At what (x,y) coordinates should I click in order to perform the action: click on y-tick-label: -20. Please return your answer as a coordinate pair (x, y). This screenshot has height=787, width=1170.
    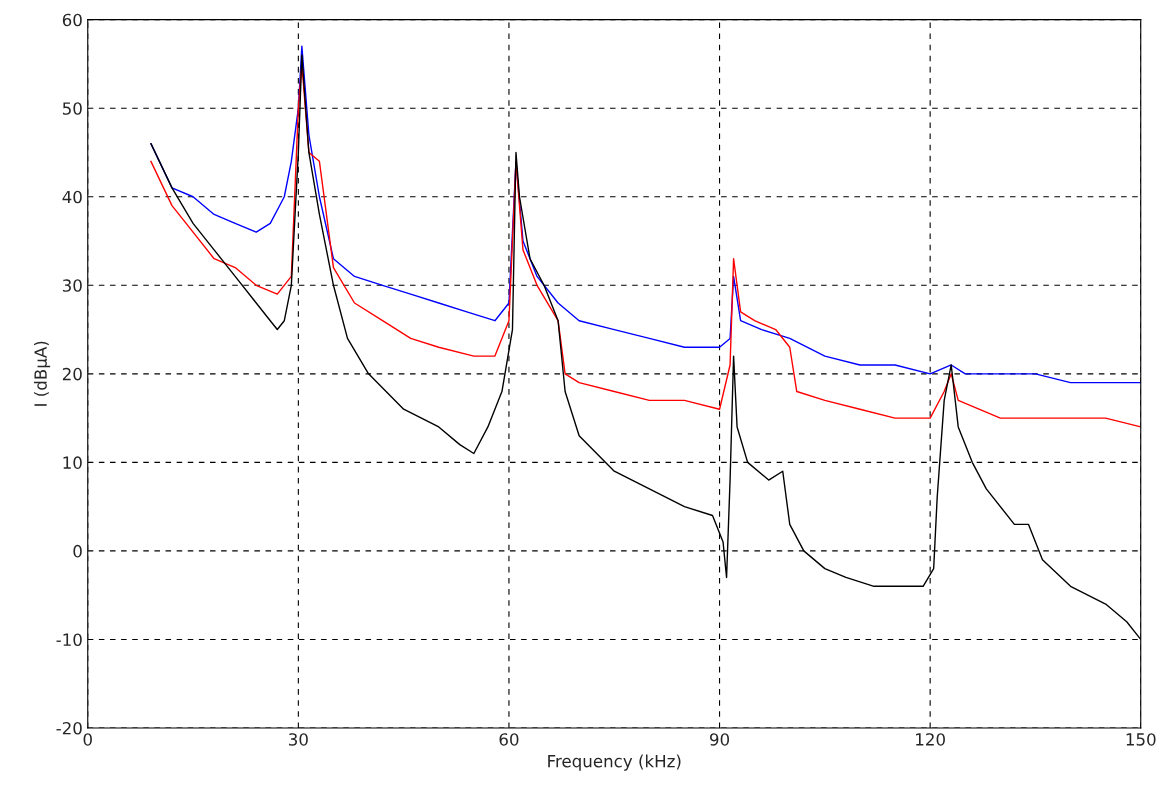
    Looking at the image, I should click on (69, 728).